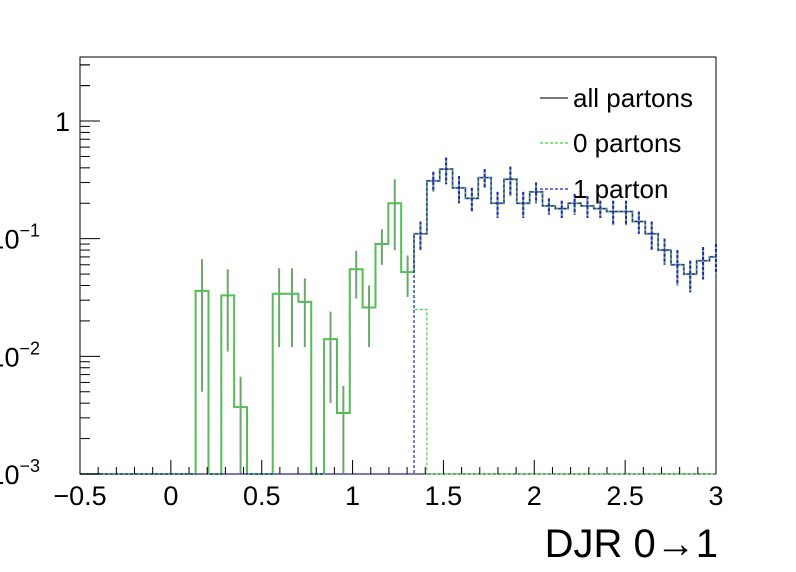  Describe the element at coordinates (262, 496) in the screenshot. I see `x-tick-label: 0.5` at that location.